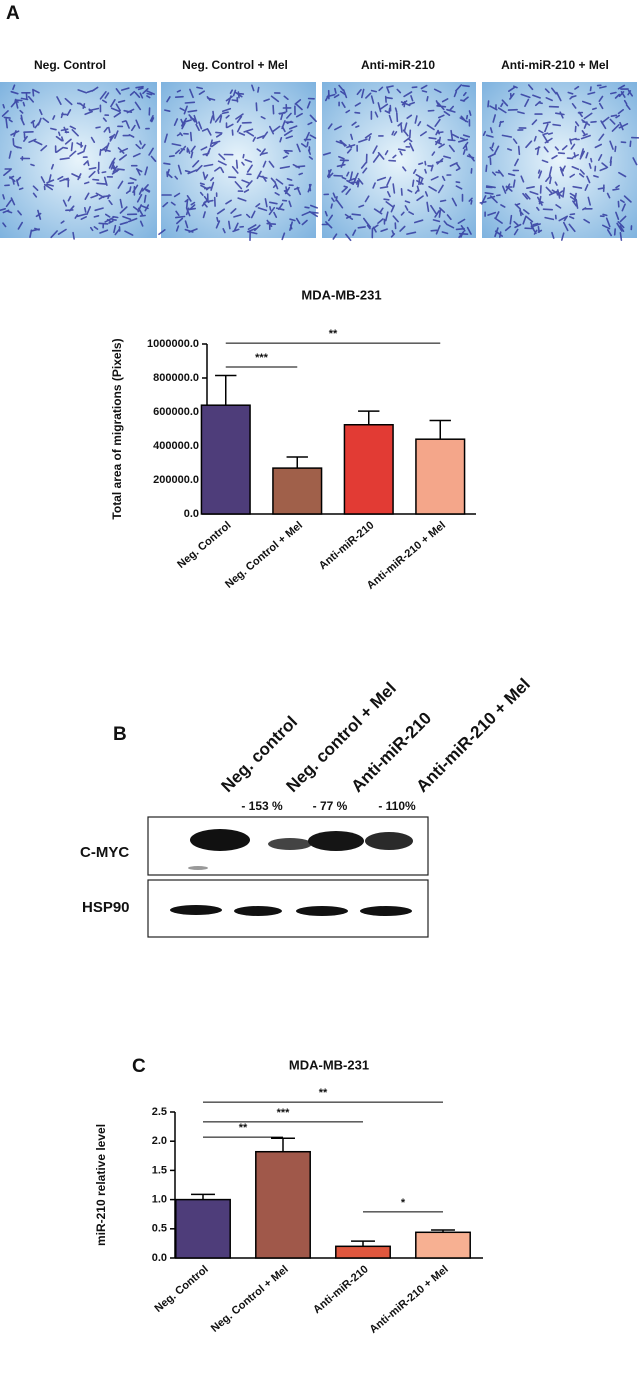  What do you see at coordinates (120, 734) in the screenshot?
I see `panel-label: B` at bounding box center [120, 734].